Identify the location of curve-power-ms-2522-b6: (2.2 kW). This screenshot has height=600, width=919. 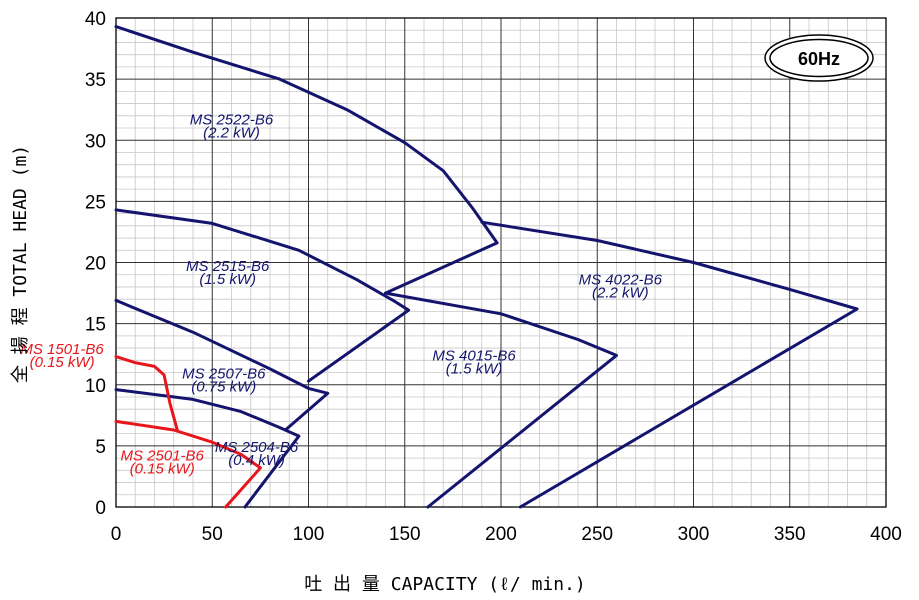
(231, 132).